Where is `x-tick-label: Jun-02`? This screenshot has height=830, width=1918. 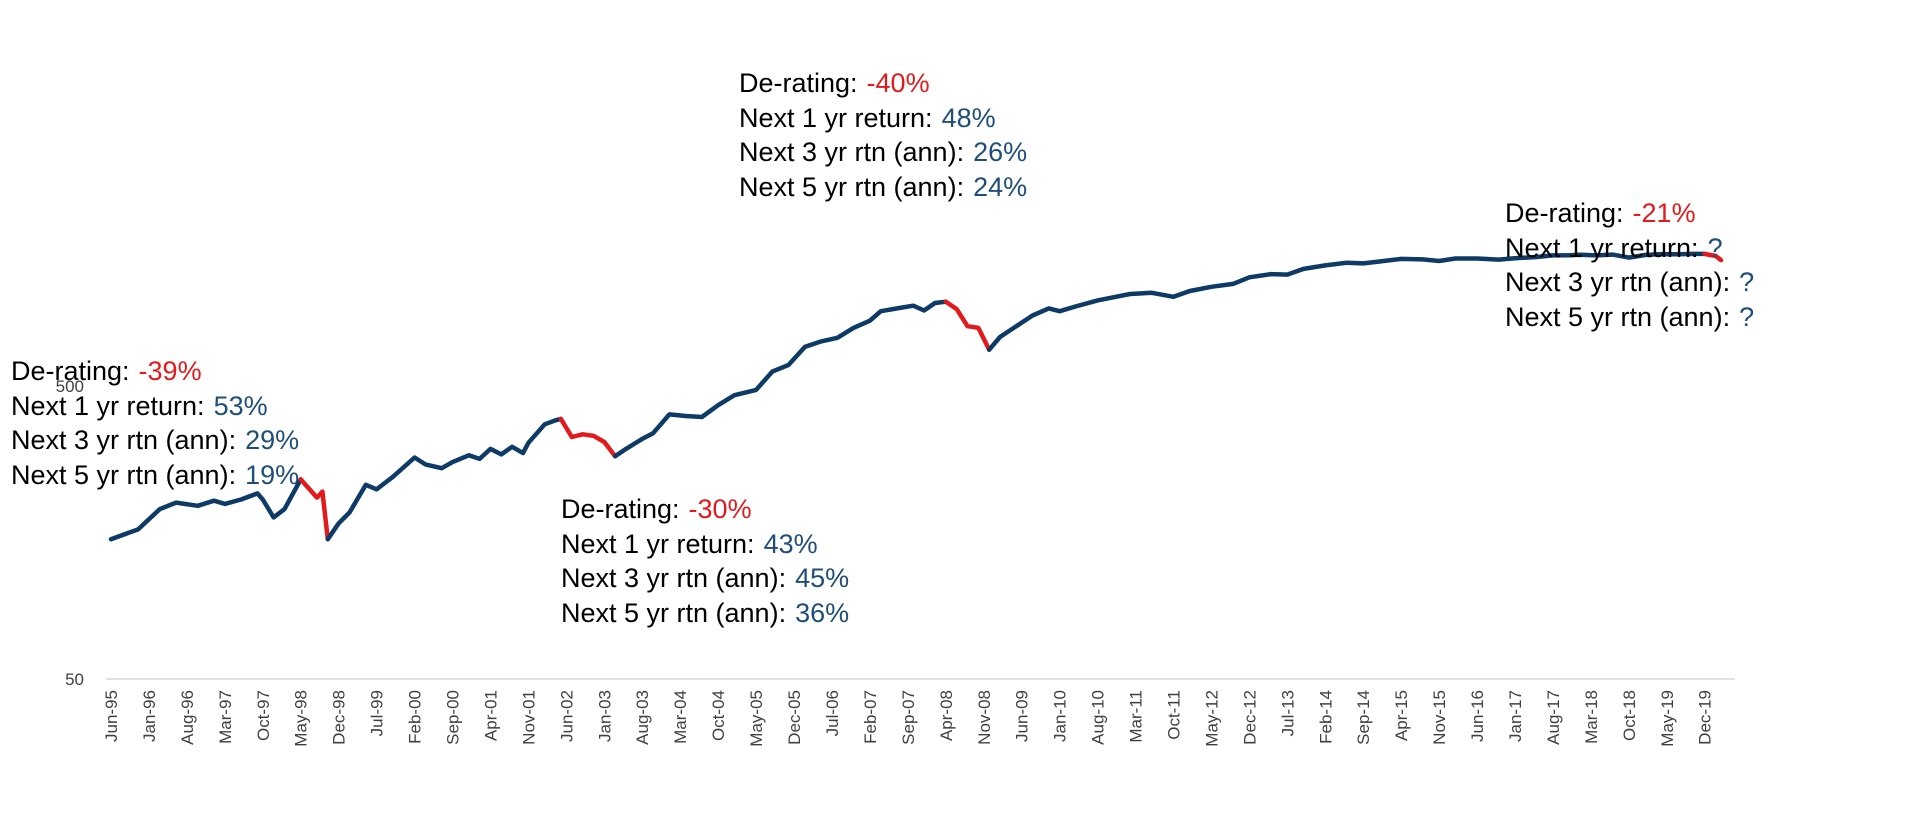
x-tick-label: Jun-02 is located at coordinates (566, 716).